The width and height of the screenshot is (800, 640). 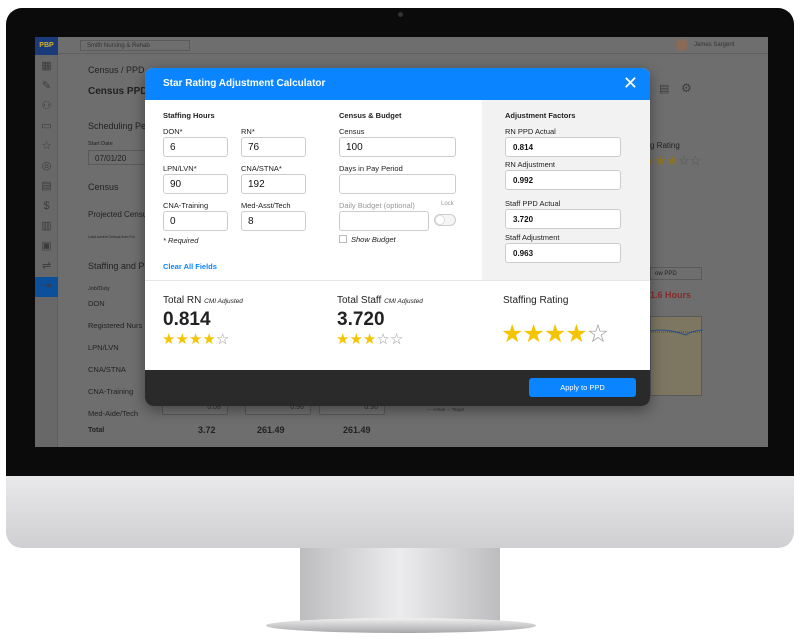 I want to click on job-duty-row: CNA/STNA, so click(x=107, y=369).